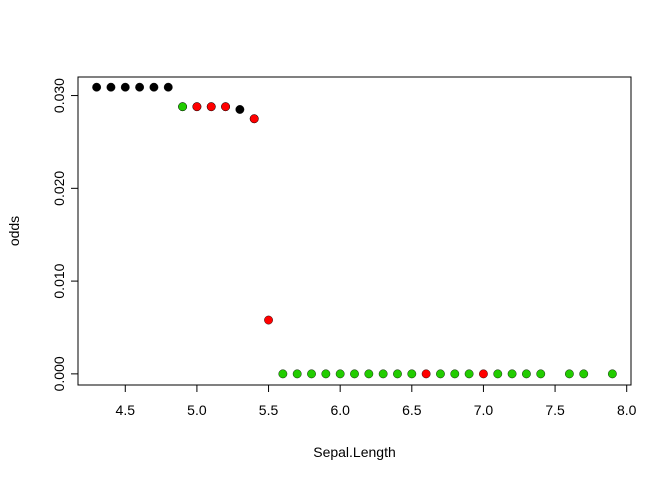 This screenshot has width=672, height=480. I want to click on x-axis-label: Sepal.Length, so click(354, 452).